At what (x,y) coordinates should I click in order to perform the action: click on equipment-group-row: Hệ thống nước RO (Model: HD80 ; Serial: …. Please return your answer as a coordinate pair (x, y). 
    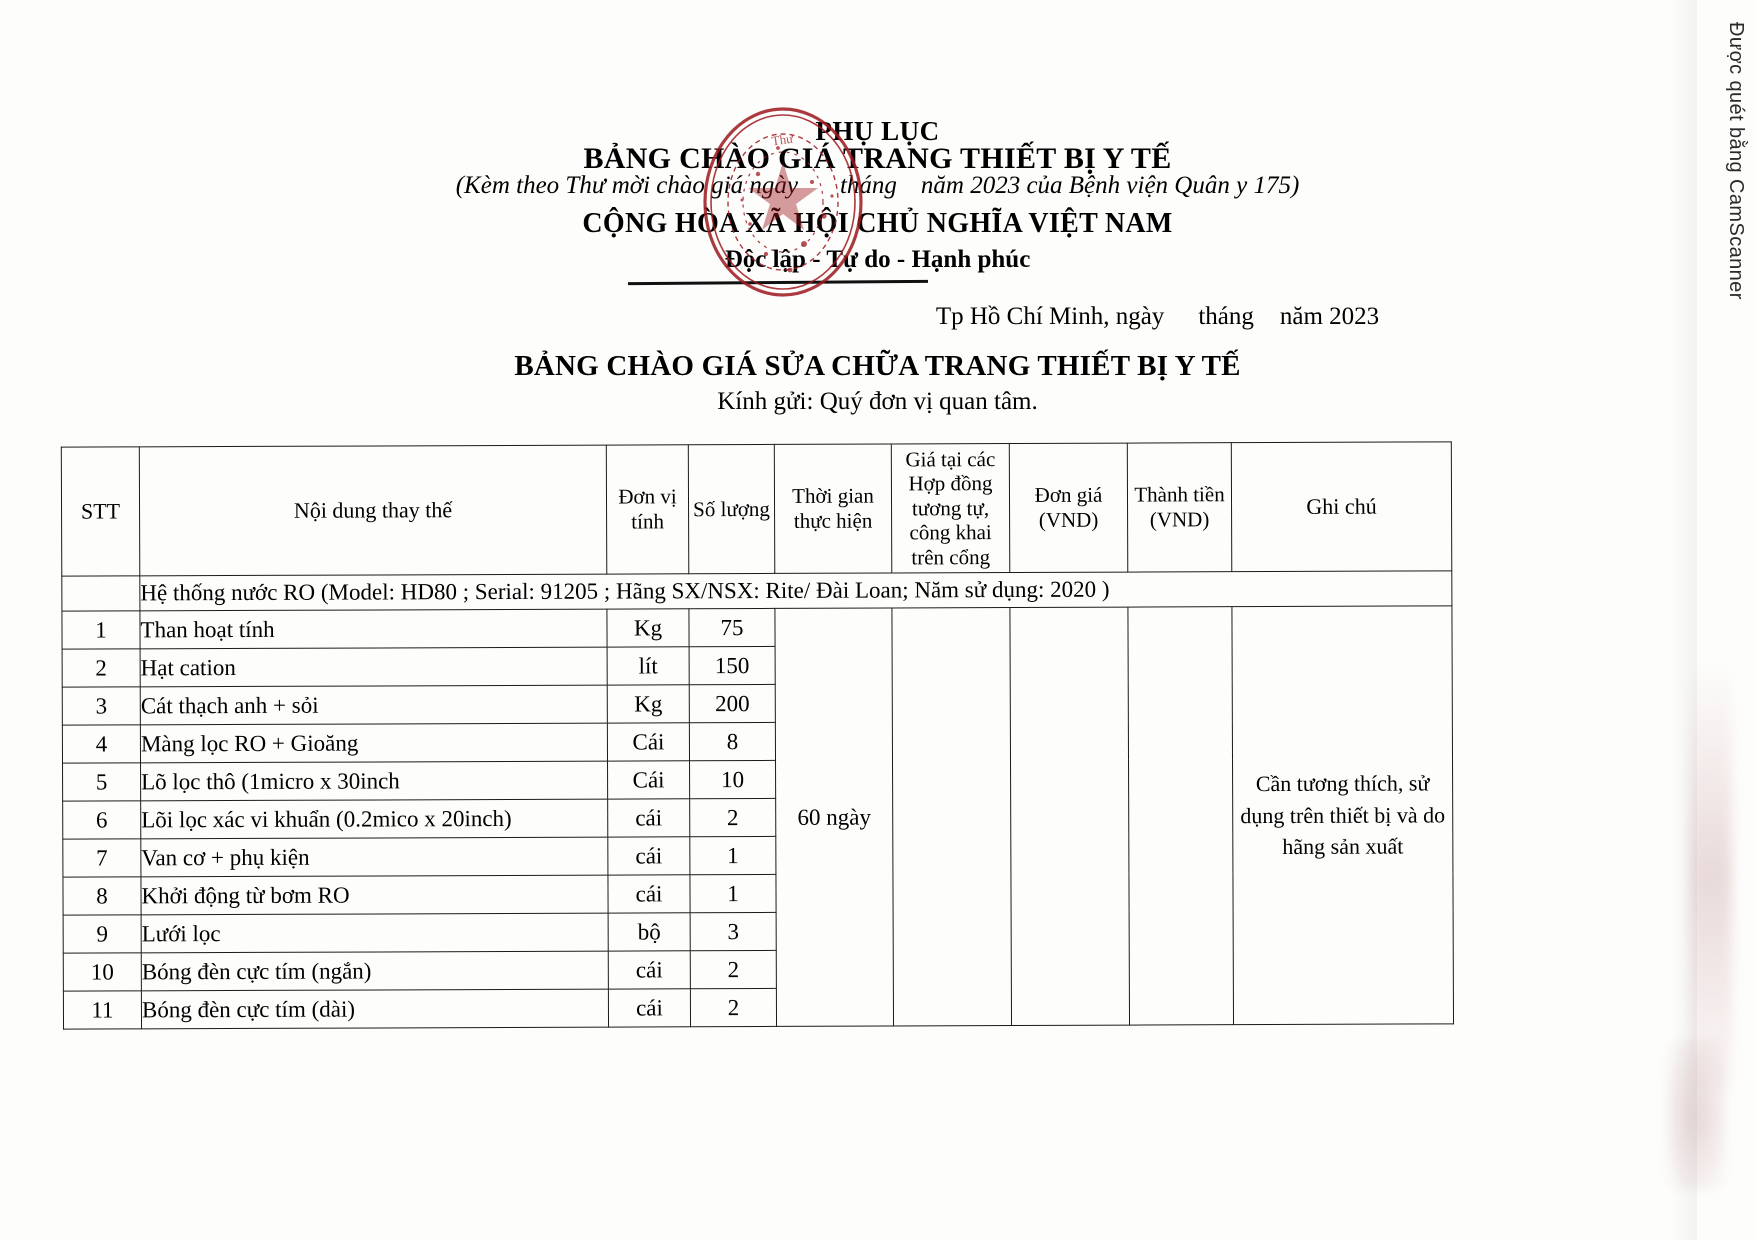
    Looking at the image, I should click on (756, 591).